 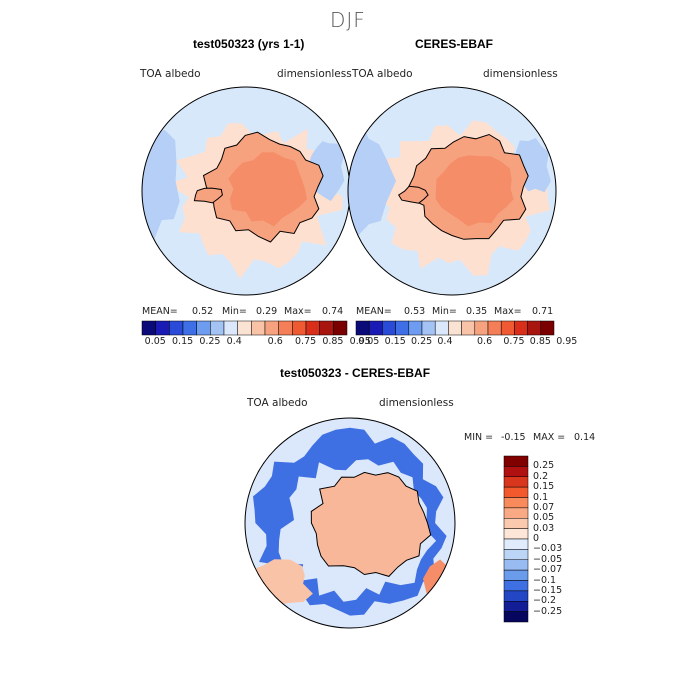 What do you see at coordinates (541, 497) in the screenshot?
I see `colorbar-tick-label: 0.1` at bounding box center [541, 497].